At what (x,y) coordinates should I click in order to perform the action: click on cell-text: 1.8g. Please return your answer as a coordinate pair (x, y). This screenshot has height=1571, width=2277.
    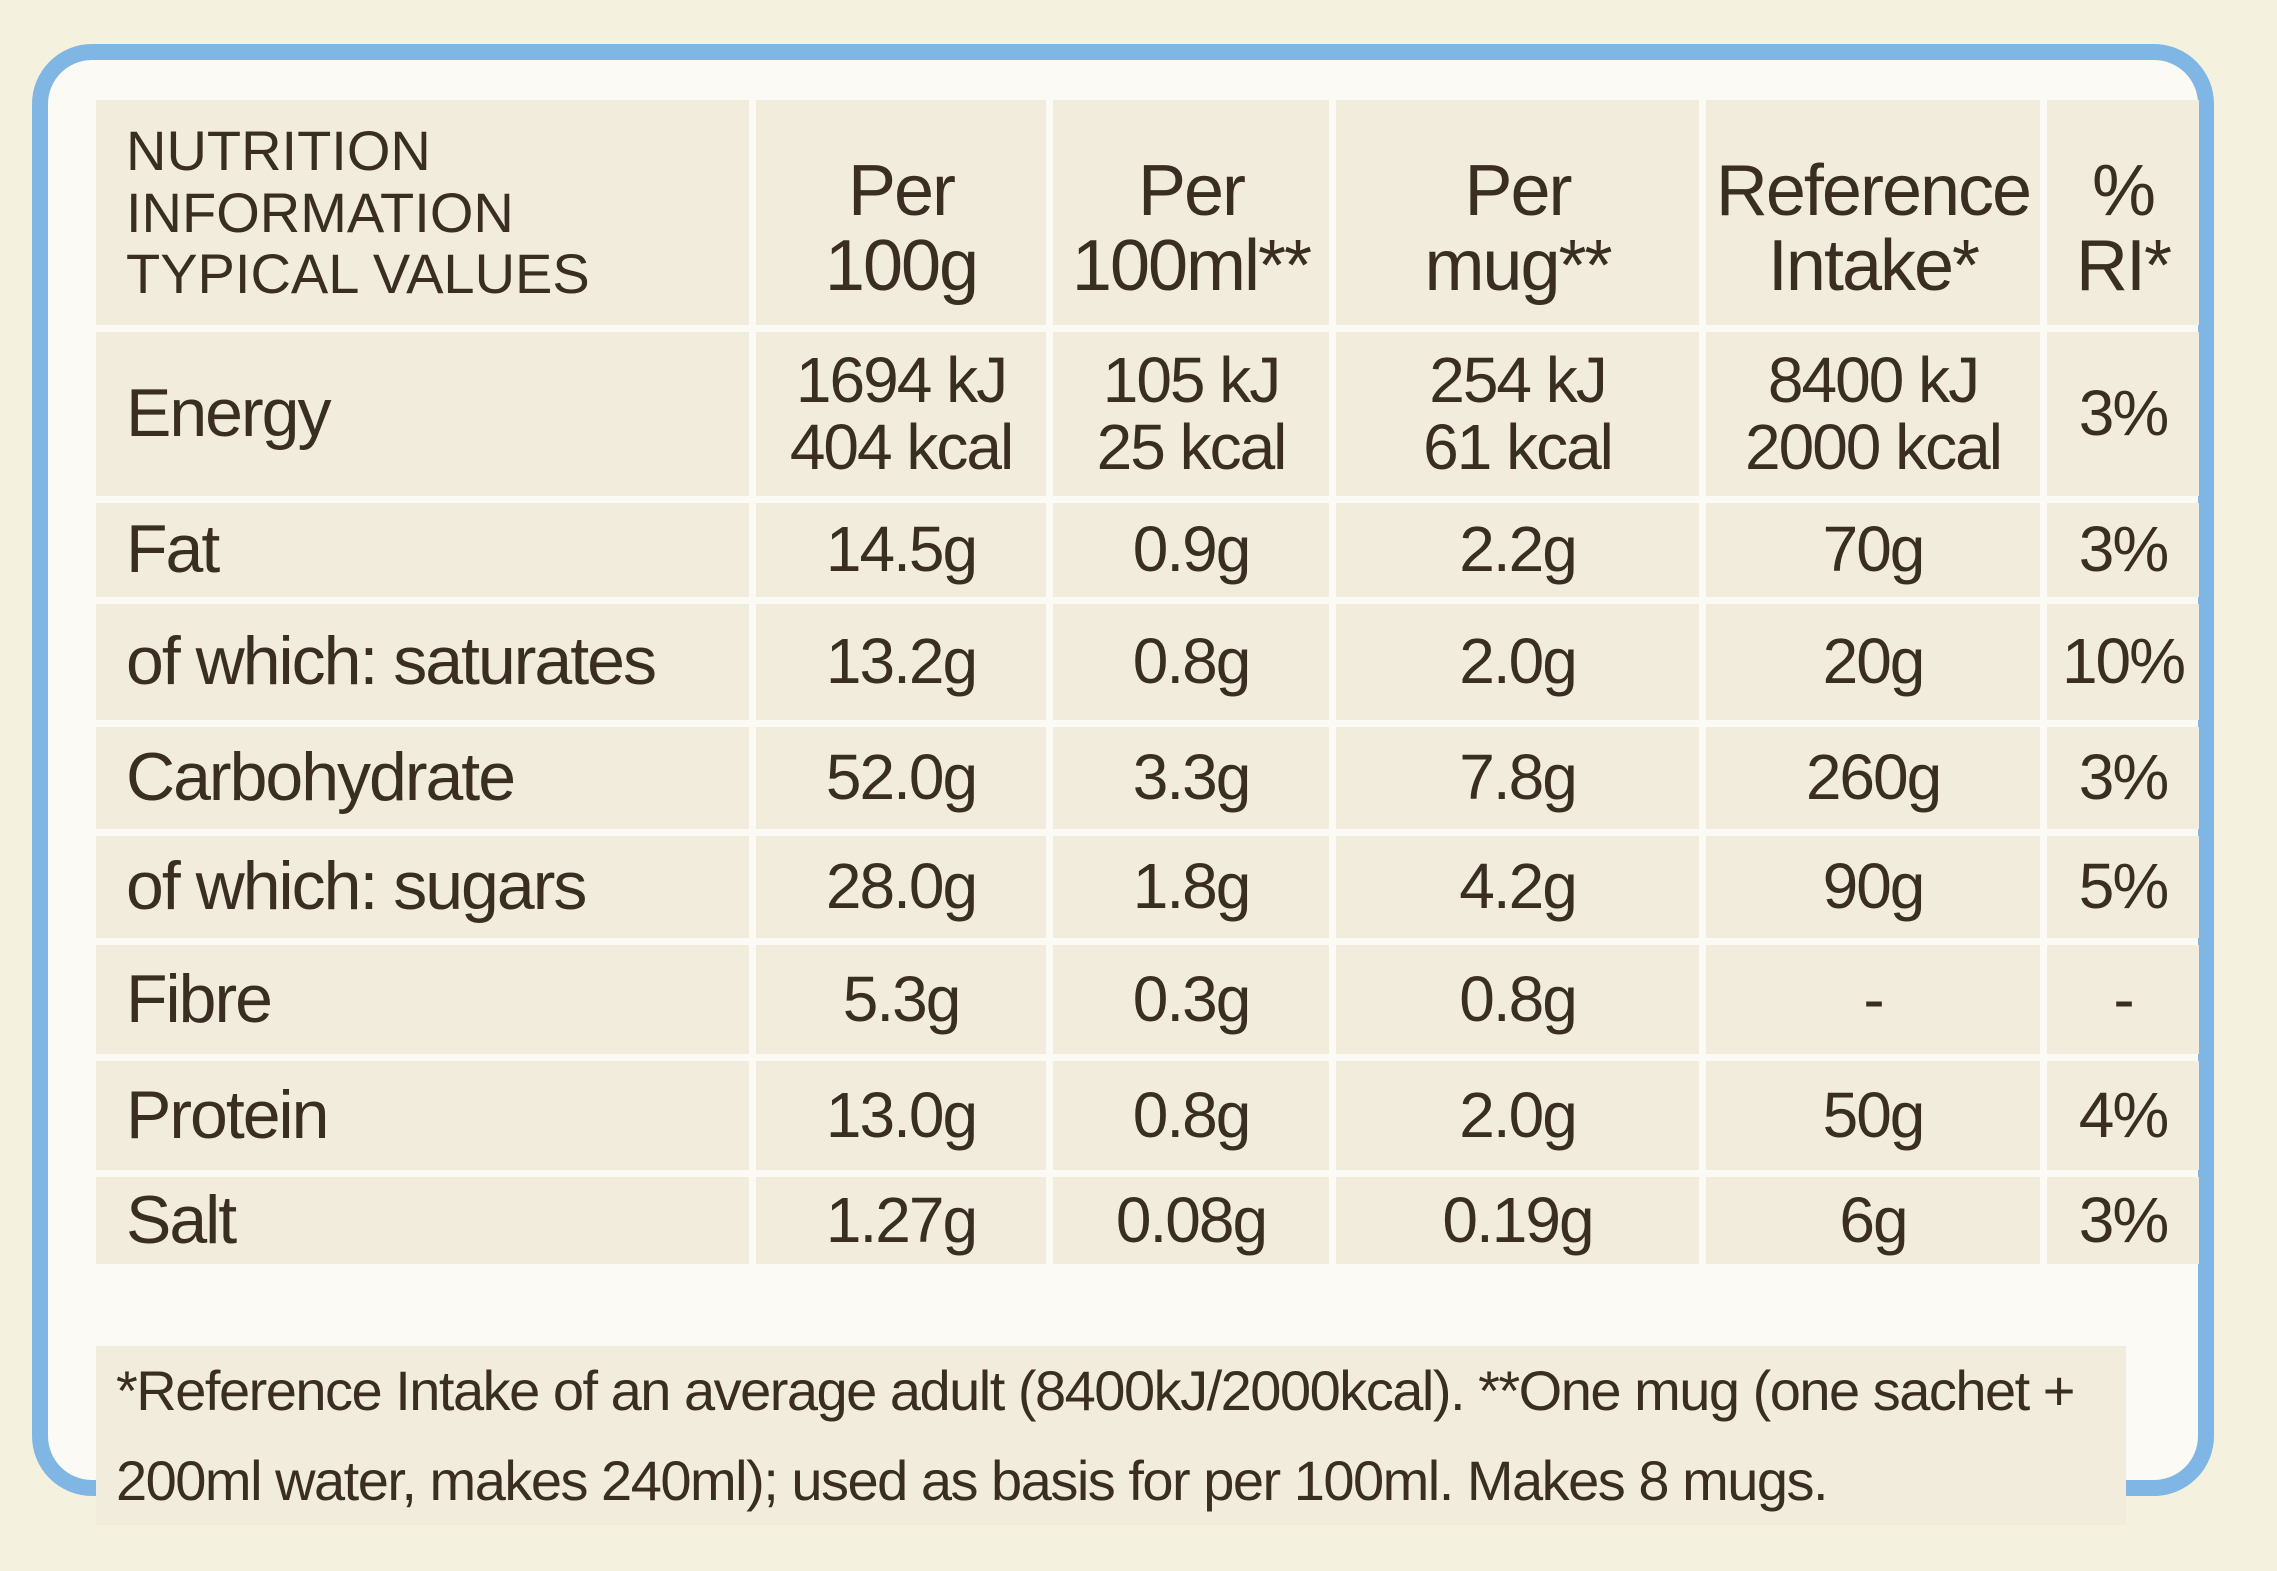
    Looking at the image, I should click on (1192, 886).